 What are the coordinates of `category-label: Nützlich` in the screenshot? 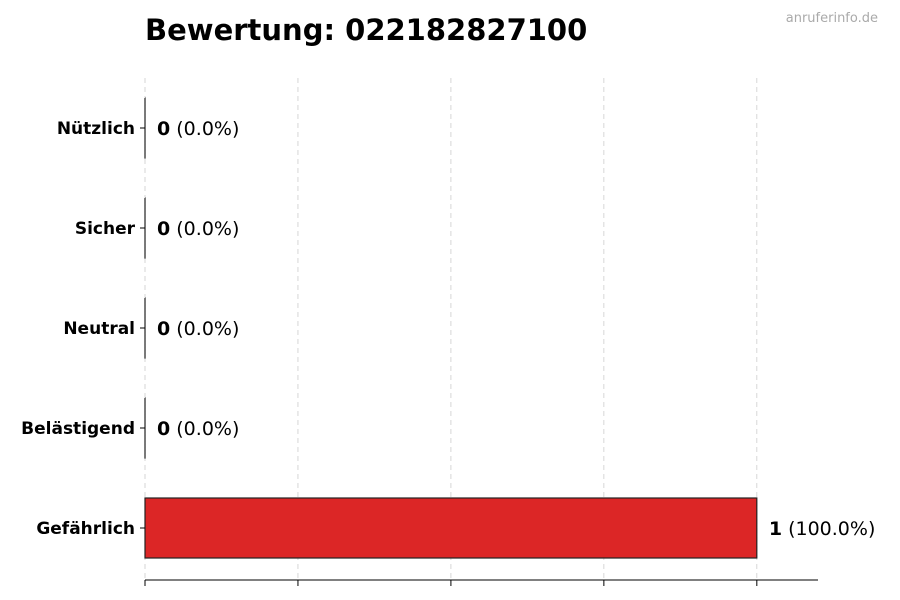 It's located at (96, 129).